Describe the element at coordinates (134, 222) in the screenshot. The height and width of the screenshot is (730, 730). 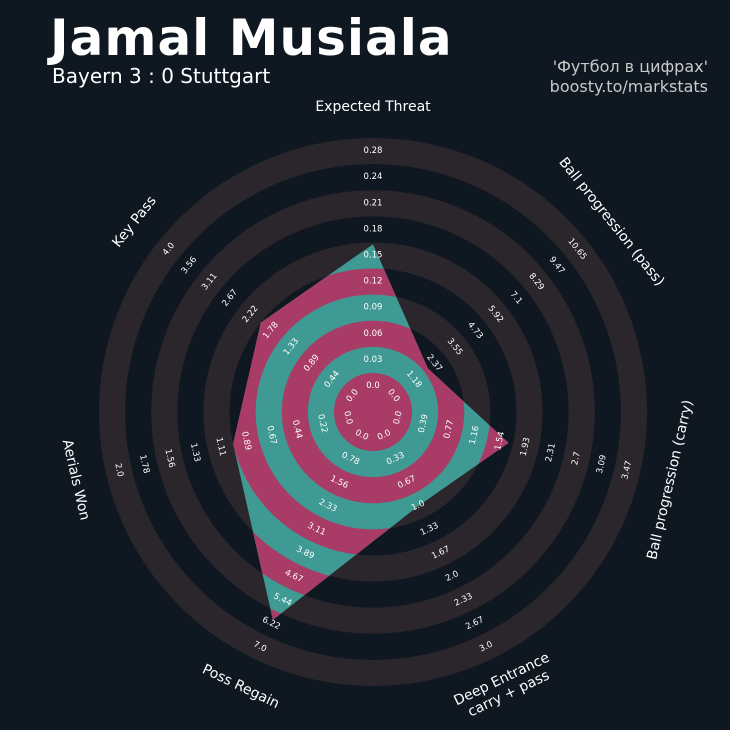
I see `axis-label: Key Pass` at that location.